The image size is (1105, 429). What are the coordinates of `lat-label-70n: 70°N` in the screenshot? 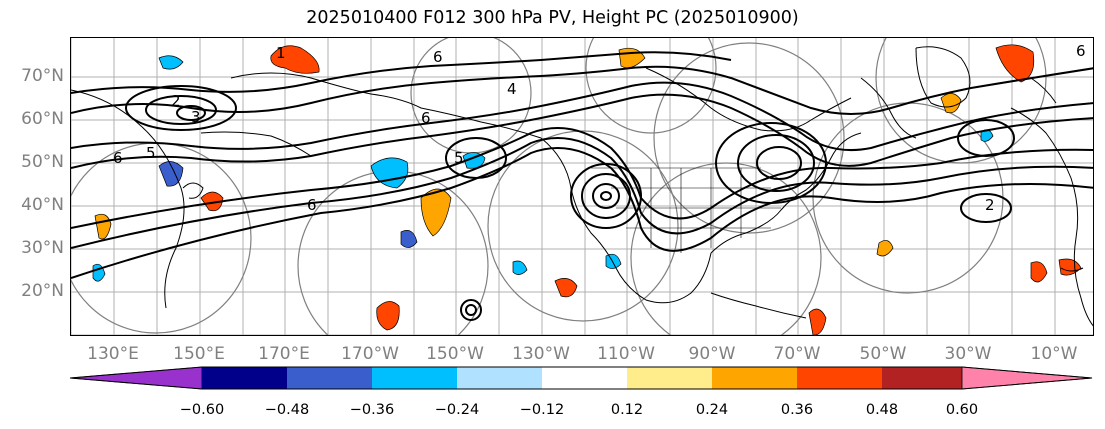 It's located at (42, 76).